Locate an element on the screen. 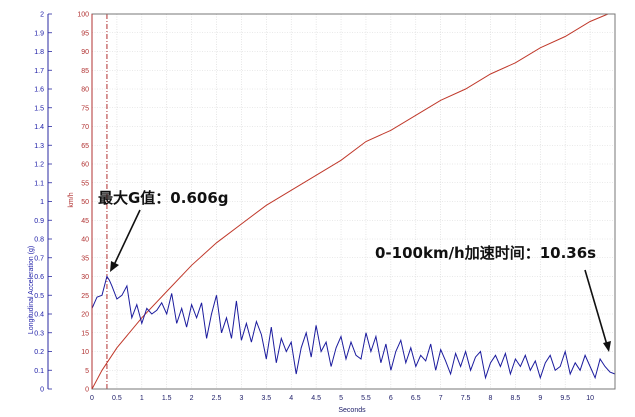 This screenshot has width=635, height=417. x-axis-label: Seconds is located at coordinates (352, 410).